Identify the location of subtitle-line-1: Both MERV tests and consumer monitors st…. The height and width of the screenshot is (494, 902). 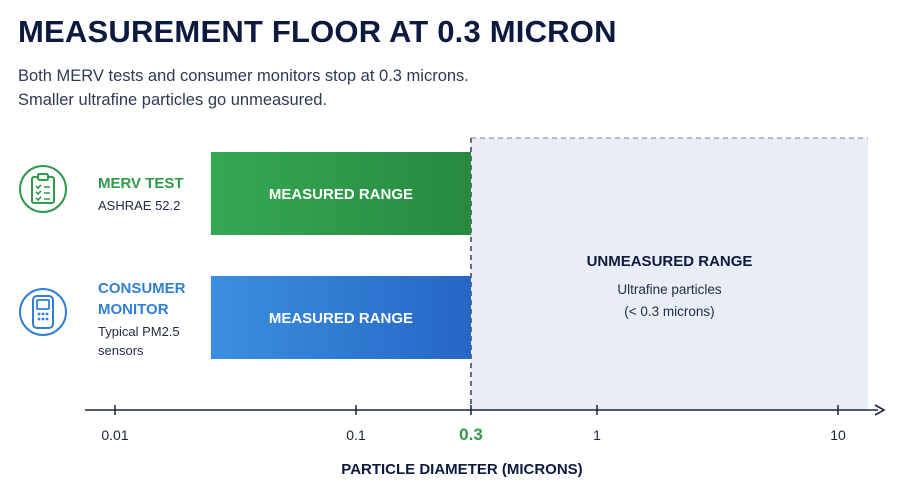
(243, 76).